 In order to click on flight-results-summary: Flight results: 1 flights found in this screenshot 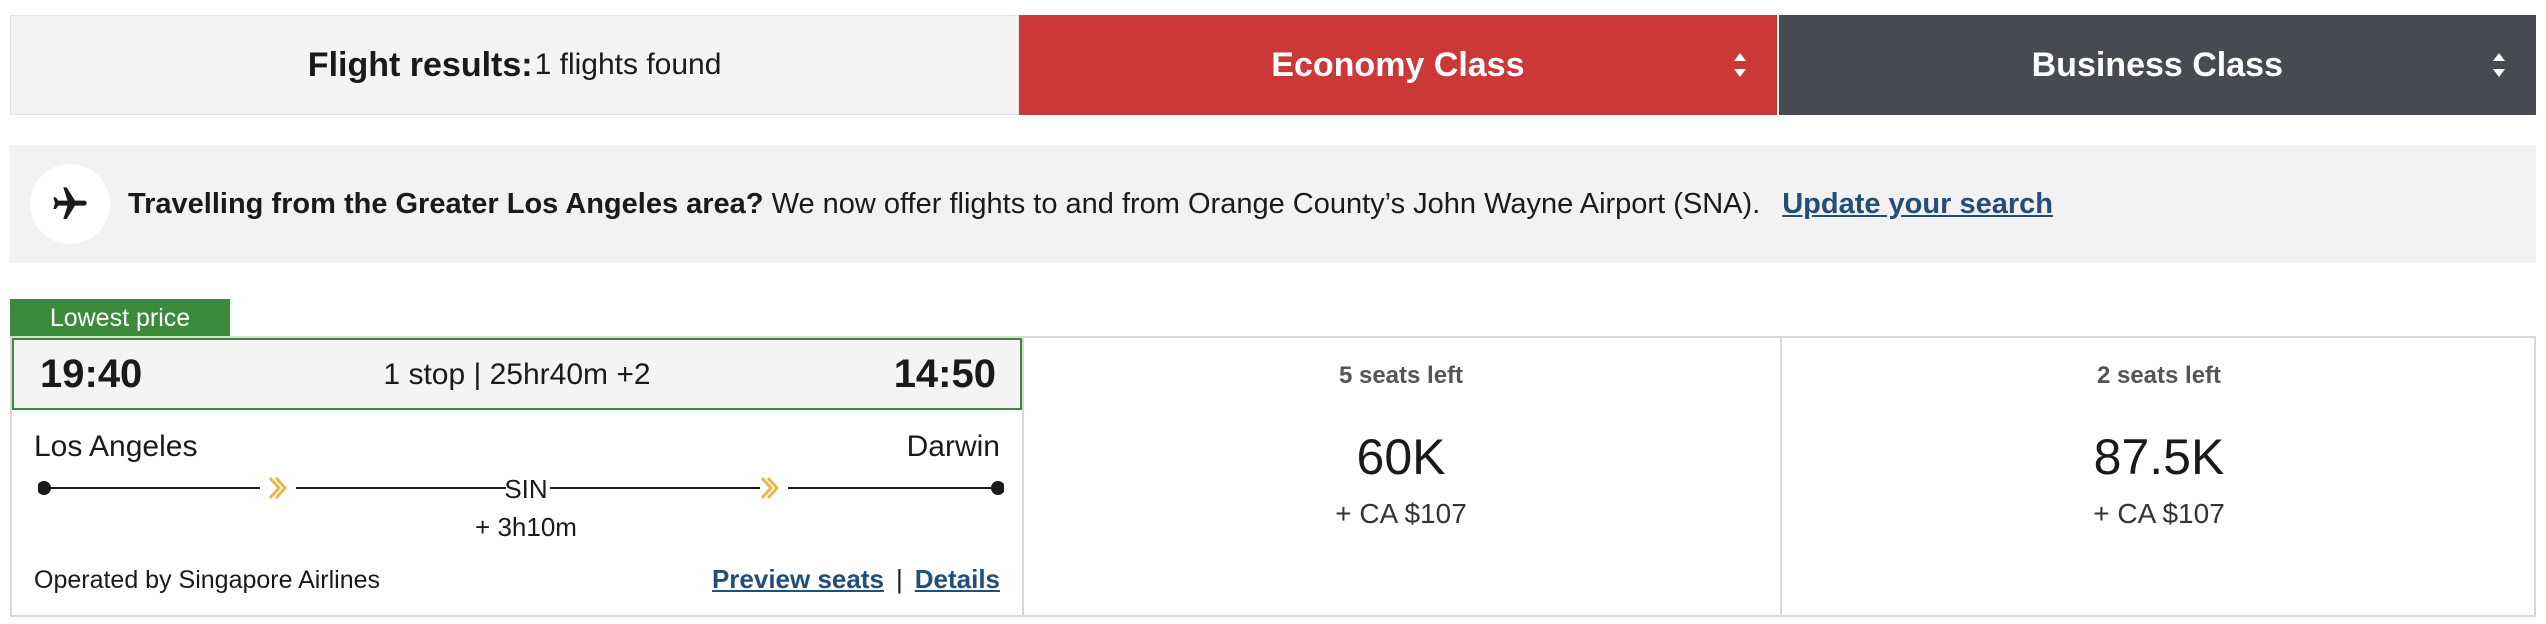, I will do `click(515, 65)`.